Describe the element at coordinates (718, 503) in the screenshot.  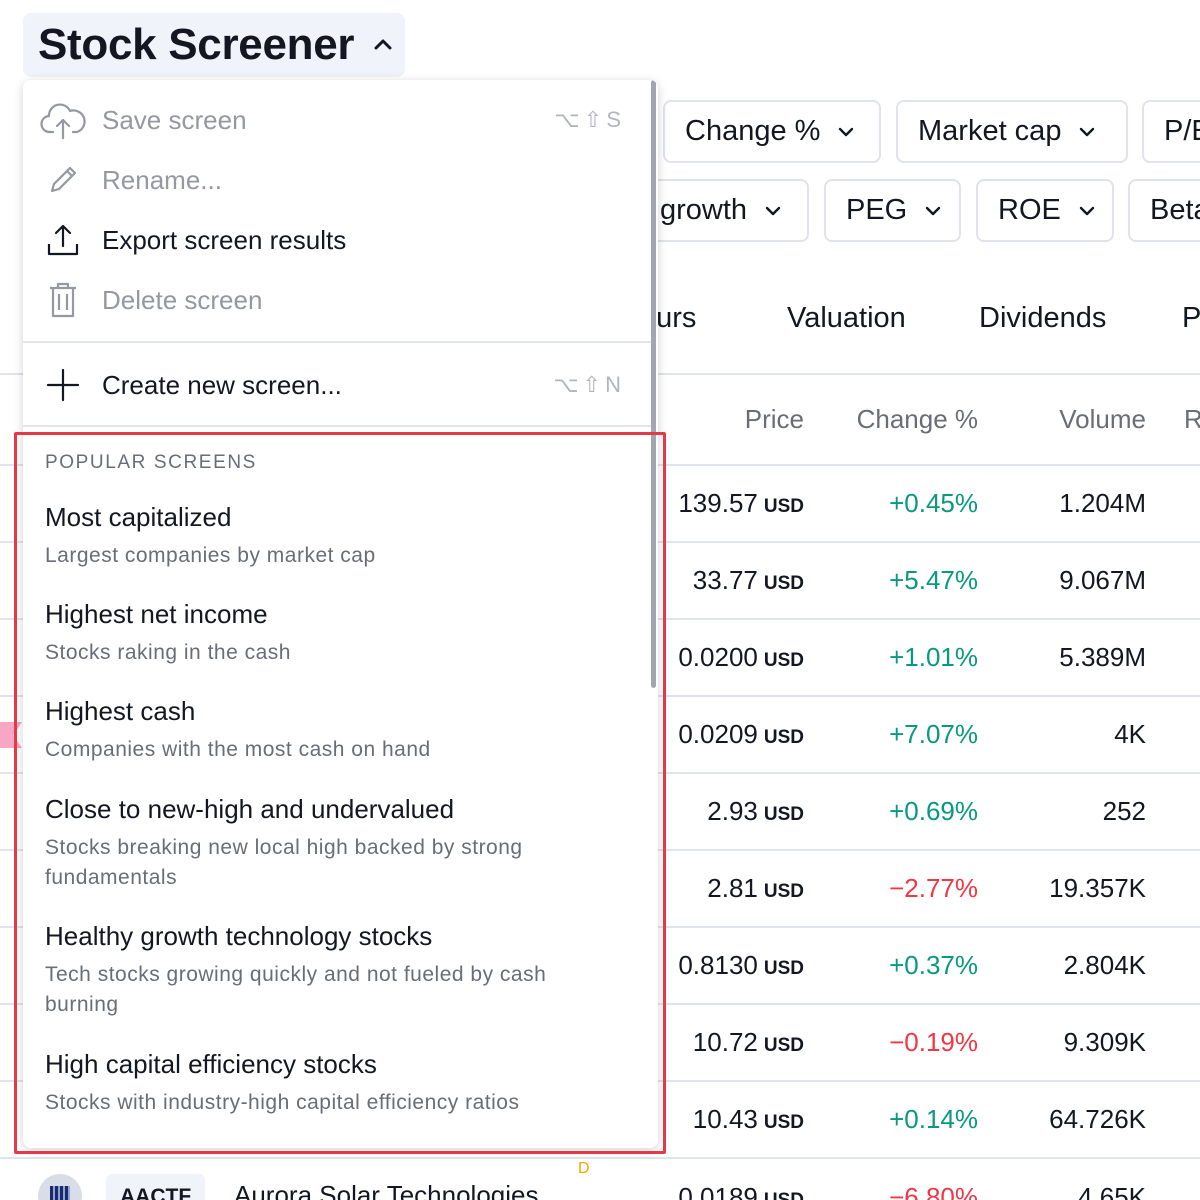
I see `price-value: 139.57` at that location.